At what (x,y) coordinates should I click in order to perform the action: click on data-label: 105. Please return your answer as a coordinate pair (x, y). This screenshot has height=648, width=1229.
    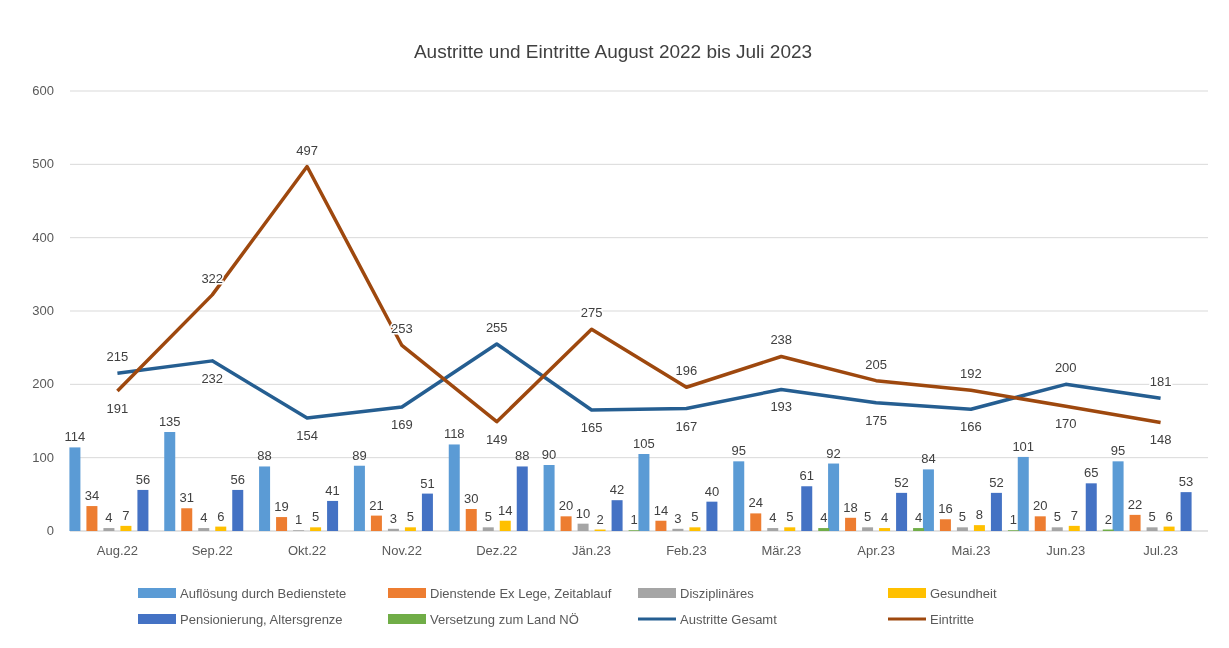
    Looking at the image, I should click on (644, 443).